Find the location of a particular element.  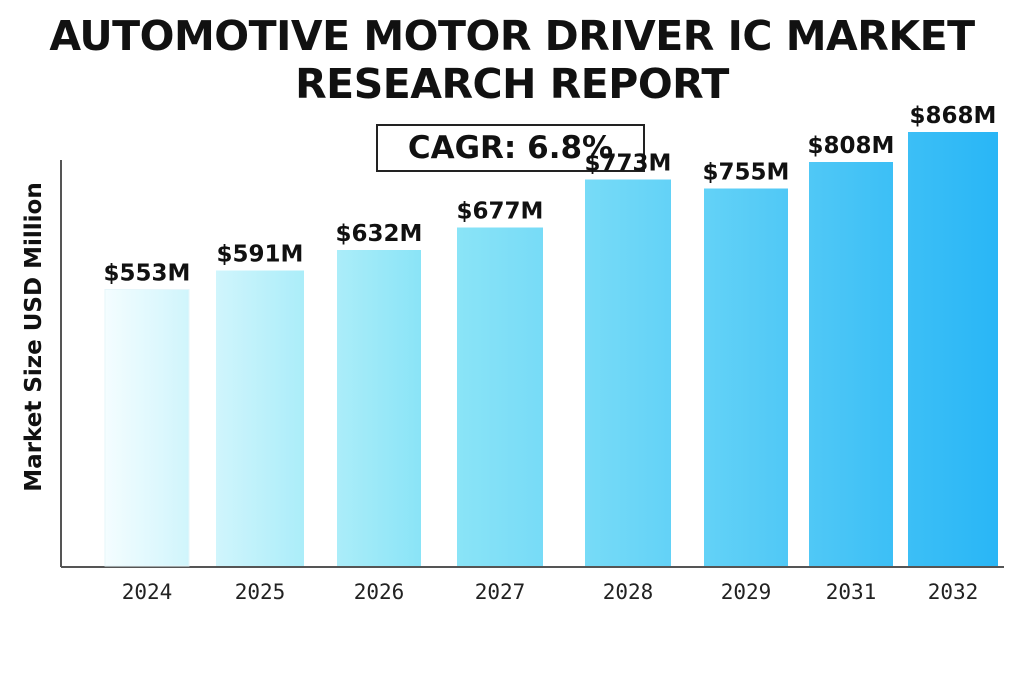

x-tick-label-2025: 2025 is located at coordinates (260, 592).